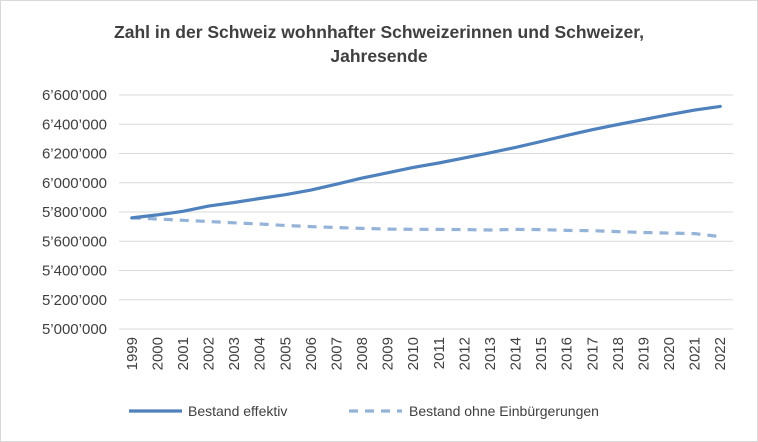 This screenshot has width=758, height=442. What do you see at coordinates (379, 56) in the screenshot?
I see `chart-title-line-2: Jahresende` at bounding box center [379, 56].